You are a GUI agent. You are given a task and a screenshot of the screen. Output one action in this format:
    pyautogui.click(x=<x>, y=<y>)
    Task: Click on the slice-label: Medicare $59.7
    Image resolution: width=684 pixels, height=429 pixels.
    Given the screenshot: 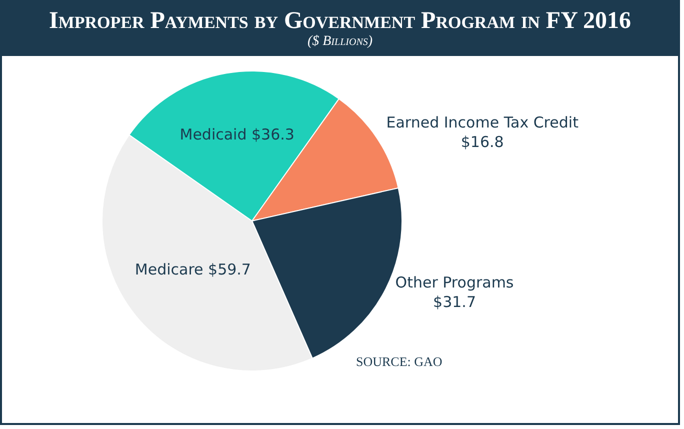 What is the action you would take?
    pyautogui.click(x=192, y=269)
    